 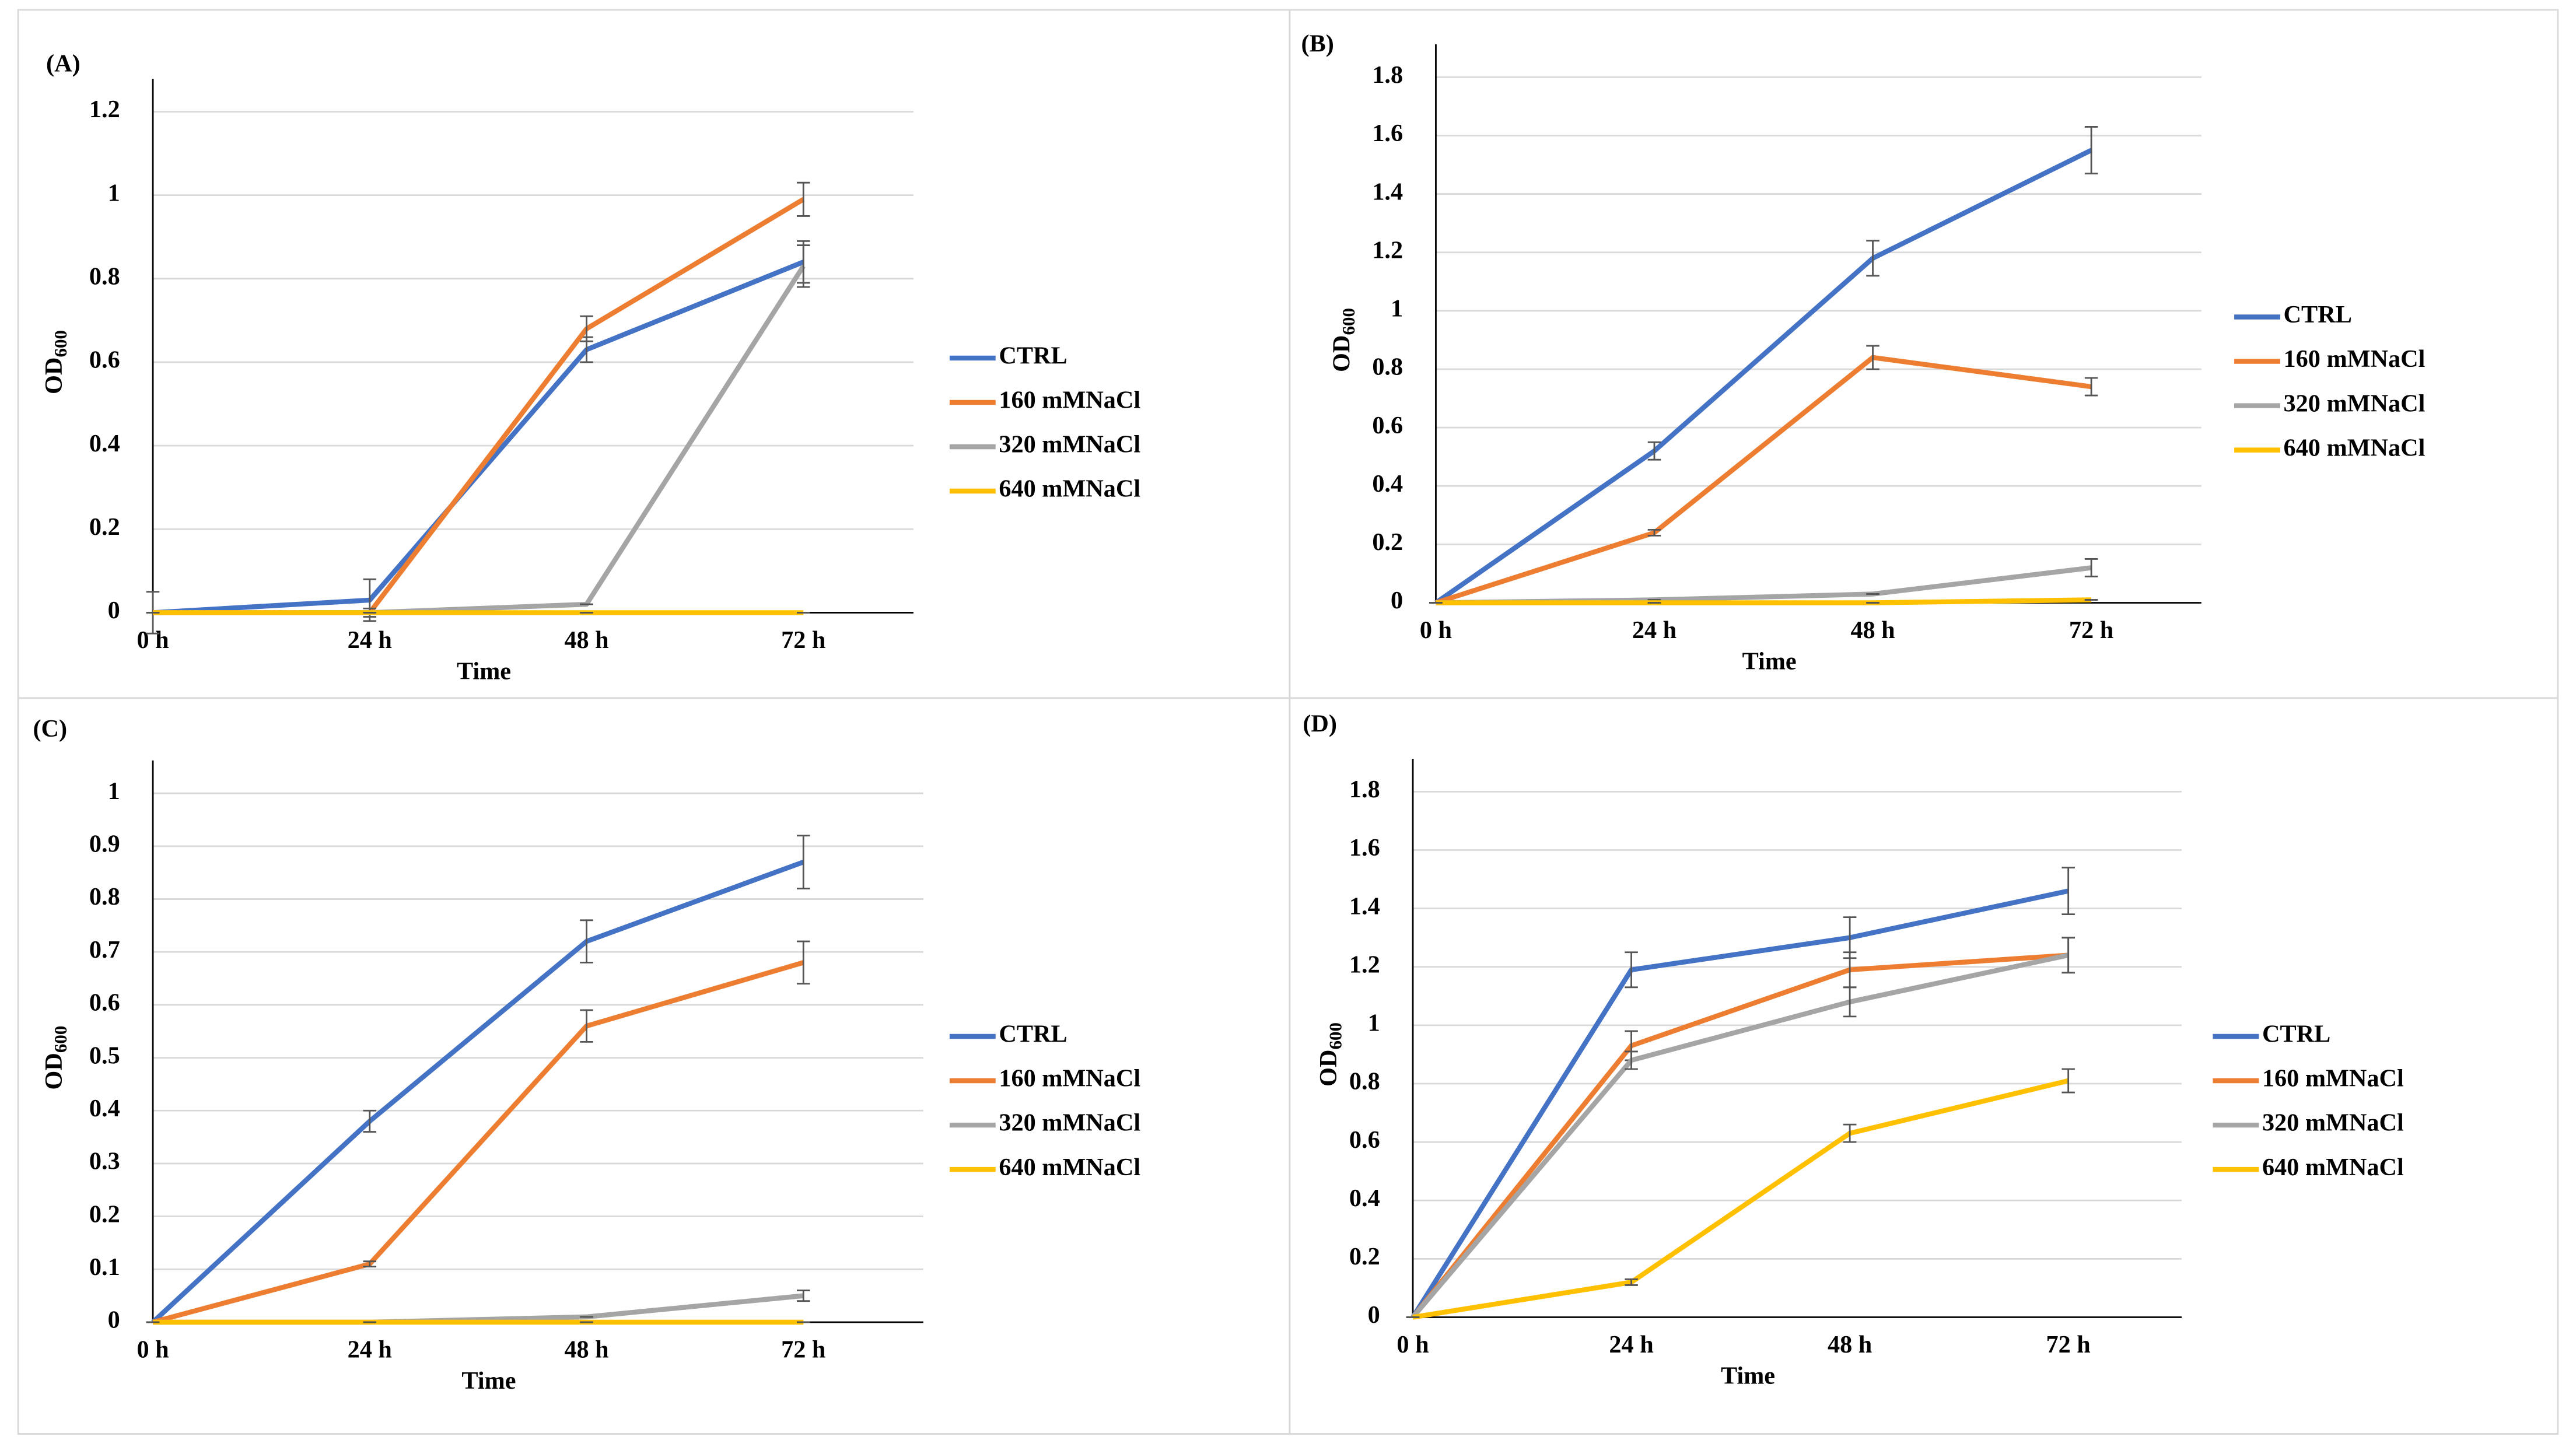 What do you see at coordinates (104, 1161) in the screenshot?
I see `y-tick-label: 0.3` at bounding box center [104, 1161].